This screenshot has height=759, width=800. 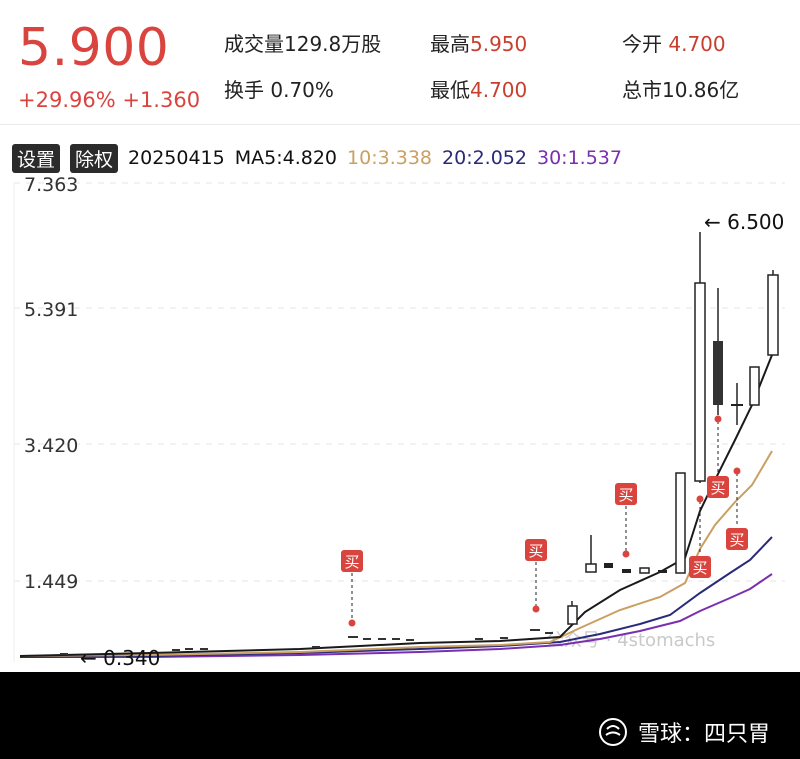 I want to click on snowball-icon, so click(x=613, y=732).